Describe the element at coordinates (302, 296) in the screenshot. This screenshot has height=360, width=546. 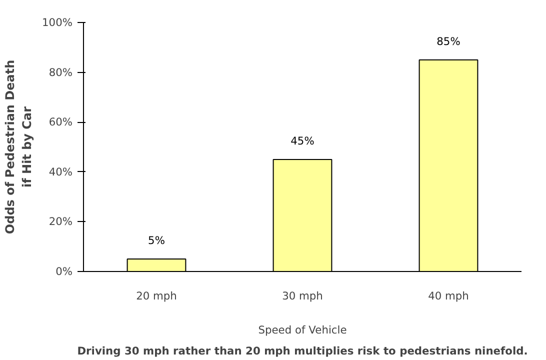
I see `x-tick-label: 30 mph` at that location.